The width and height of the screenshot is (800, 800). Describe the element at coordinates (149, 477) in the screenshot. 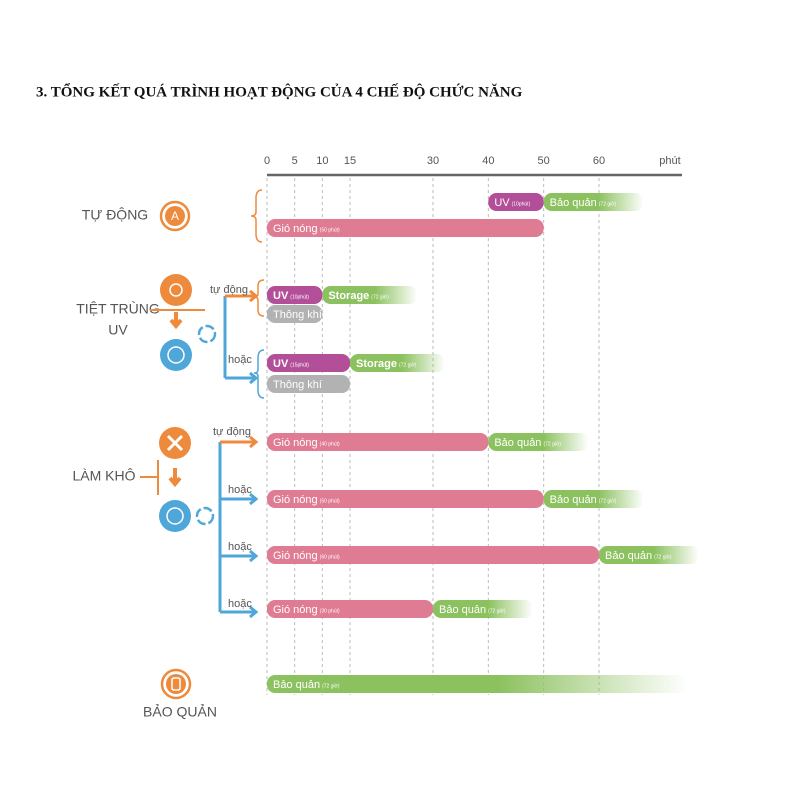

I see `connector` at that location.